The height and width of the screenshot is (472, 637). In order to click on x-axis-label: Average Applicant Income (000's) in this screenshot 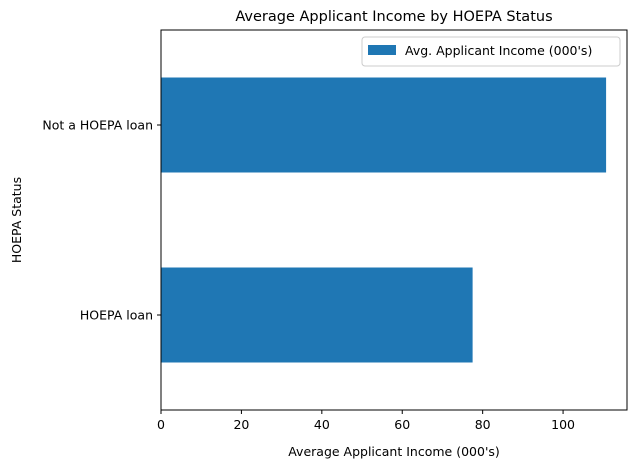, I will do `click(394, 451)`.